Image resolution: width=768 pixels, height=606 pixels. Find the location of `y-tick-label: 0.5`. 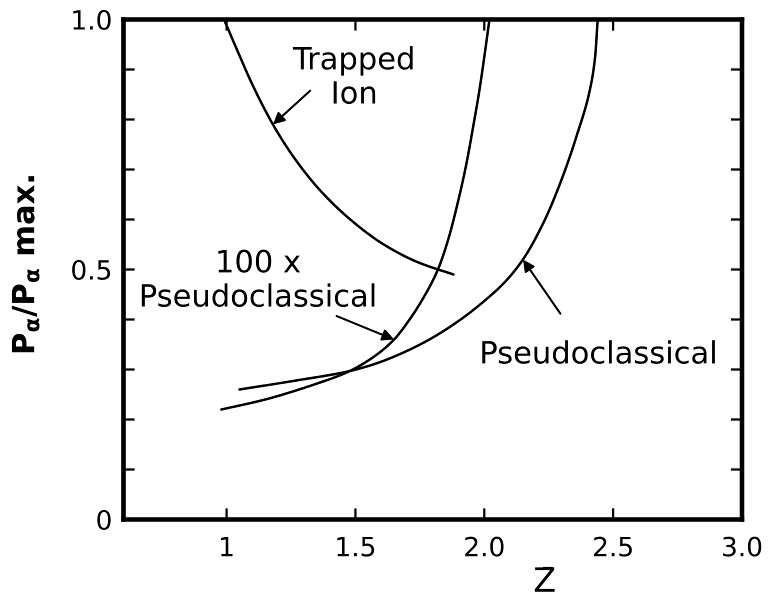

y-tick-label: 0.5 is located at coordinates (91, 270).